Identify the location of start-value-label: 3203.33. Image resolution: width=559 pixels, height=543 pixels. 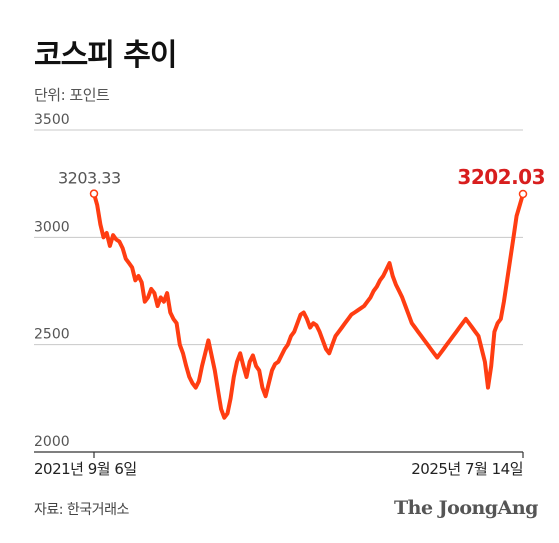
(89, 178).